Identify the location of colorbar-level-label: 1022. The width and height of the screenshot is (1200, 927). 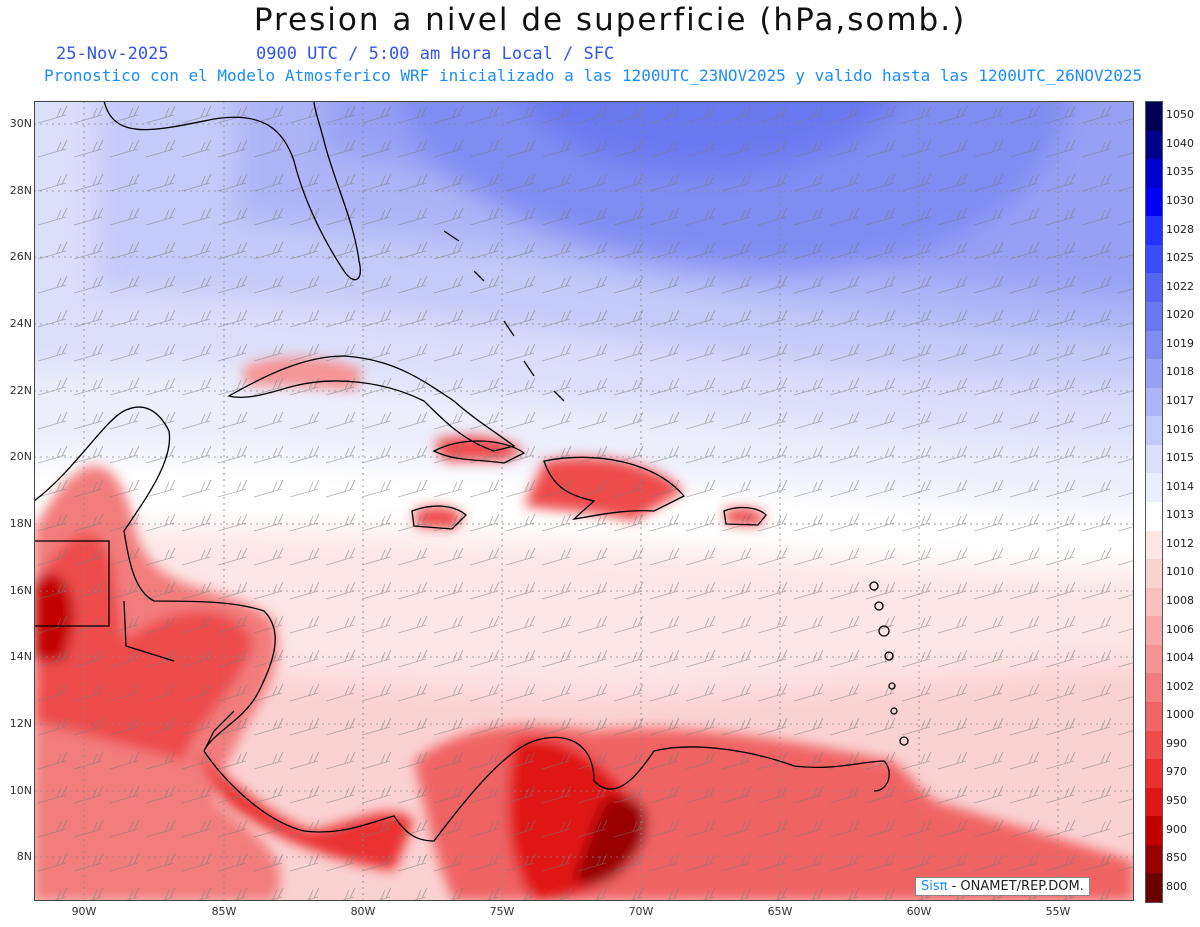
(1180, 286).